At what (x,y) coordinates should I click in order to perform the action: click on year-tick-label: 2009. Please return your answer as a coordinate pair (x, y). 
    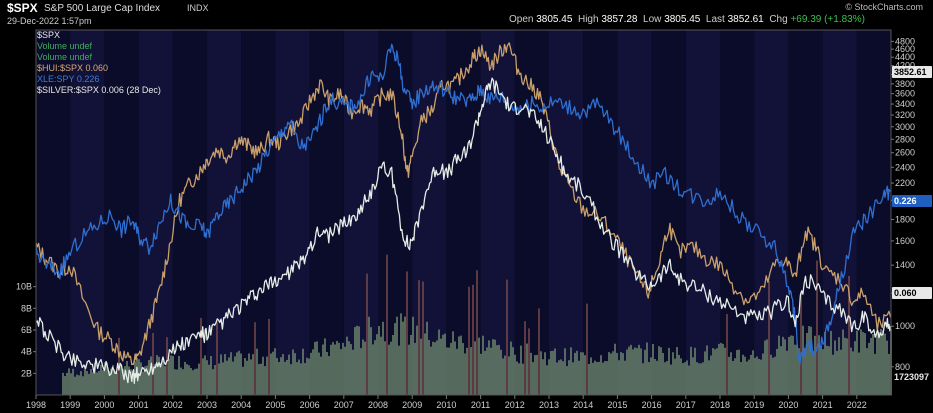
    Looking at the image, I should click on (412, 405).